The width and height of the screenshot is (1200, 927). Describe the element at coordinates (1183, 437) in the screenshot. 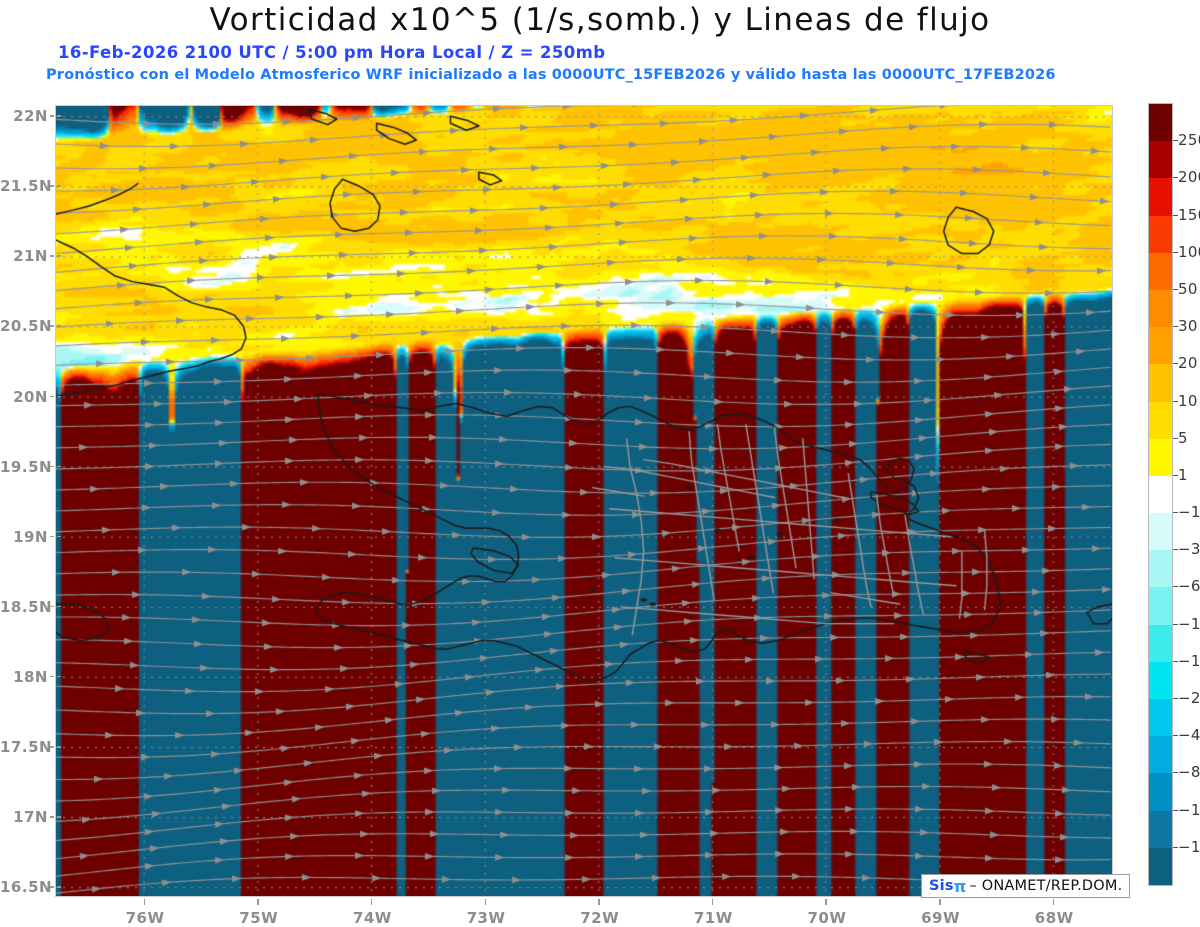

I see `colorbar-label-5: 5` at that location.